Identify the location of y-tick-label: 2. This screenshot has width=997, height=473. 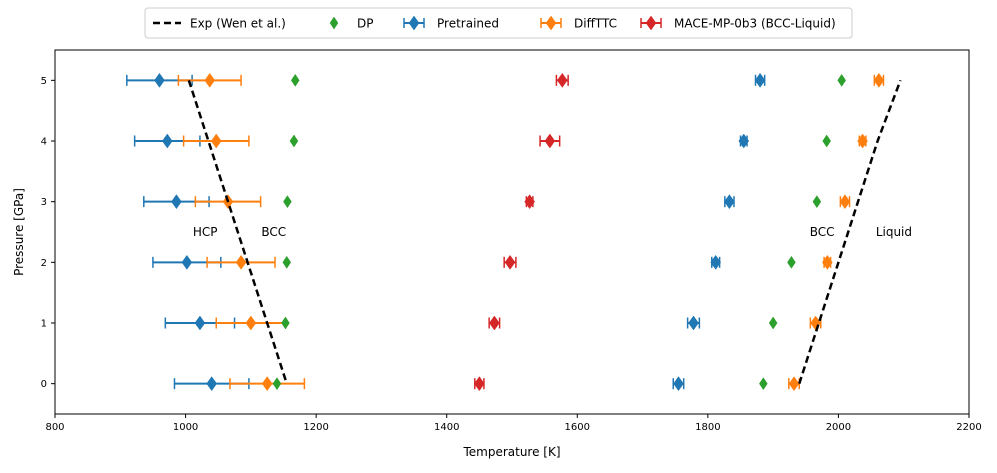
(44, 263).